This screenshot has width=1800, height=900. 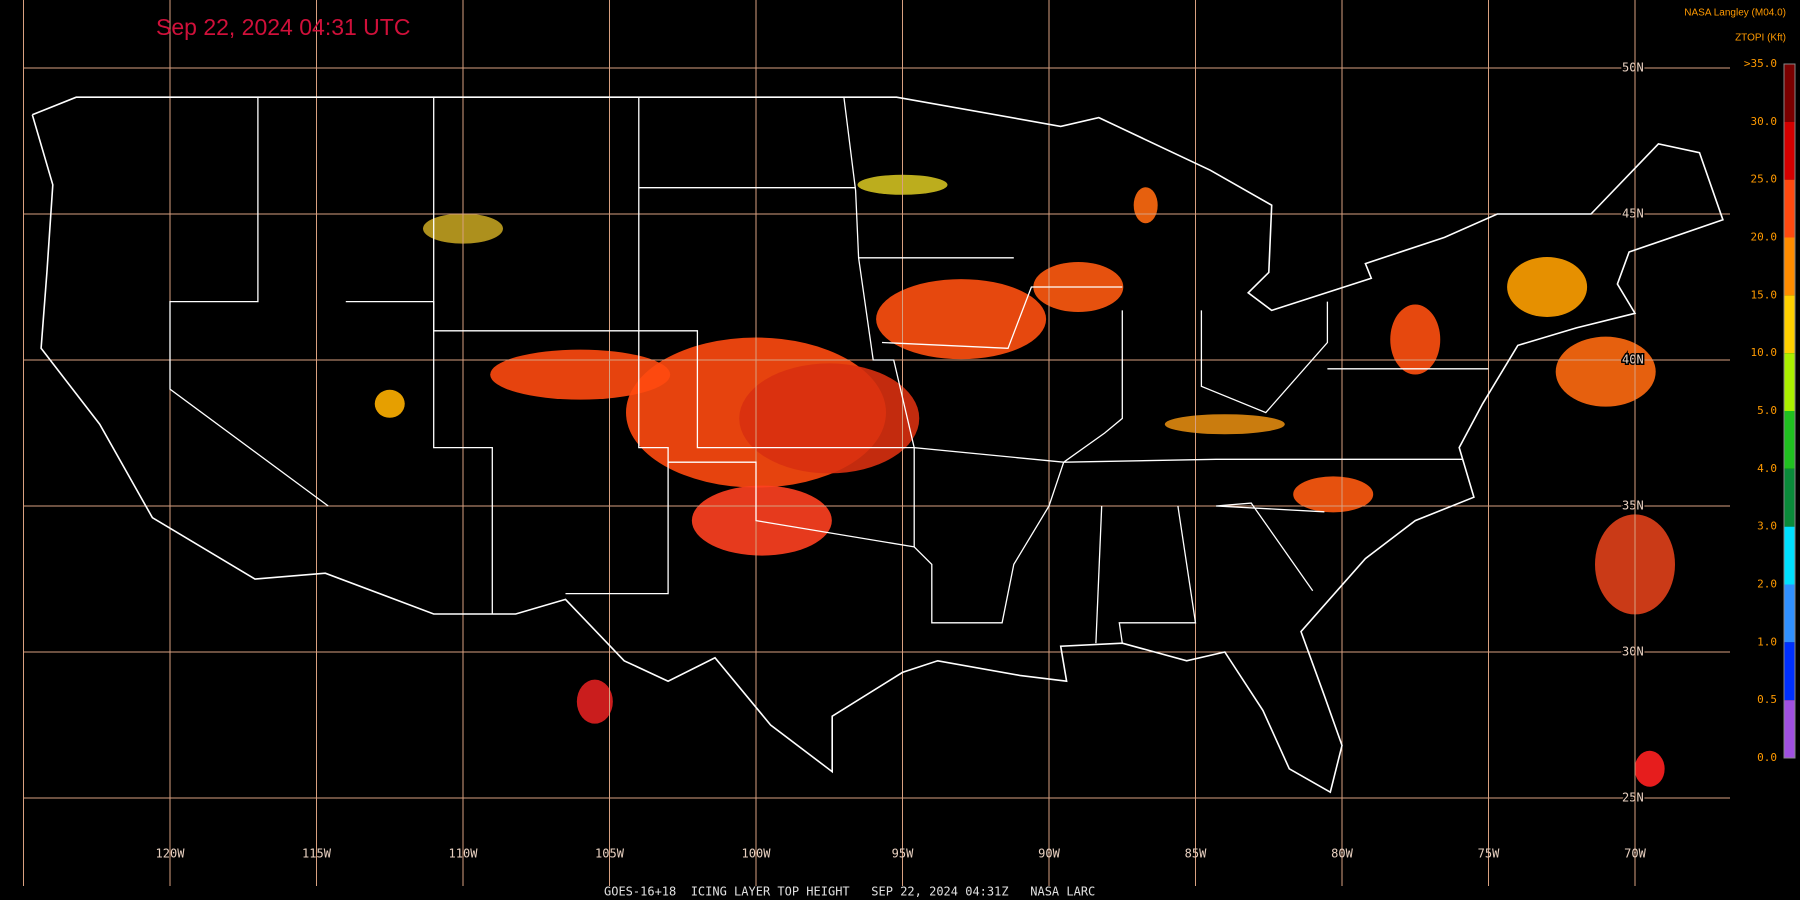 I want to click on latitude-label: 25N, so click(x=1633, y=798).